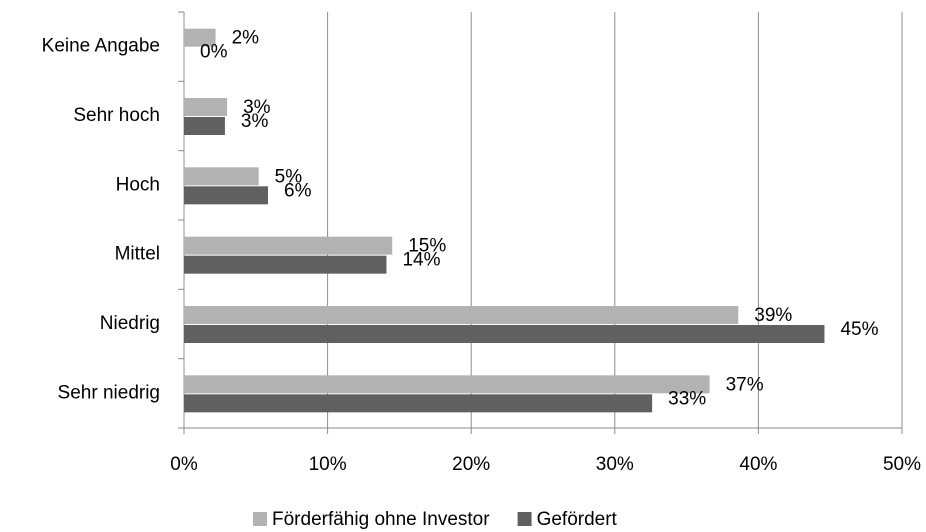  What do you see at coordinates (101, 46) in the screenshot?
I see `y-tick-label: Keine Angabe` at bounding box center [101, 46].